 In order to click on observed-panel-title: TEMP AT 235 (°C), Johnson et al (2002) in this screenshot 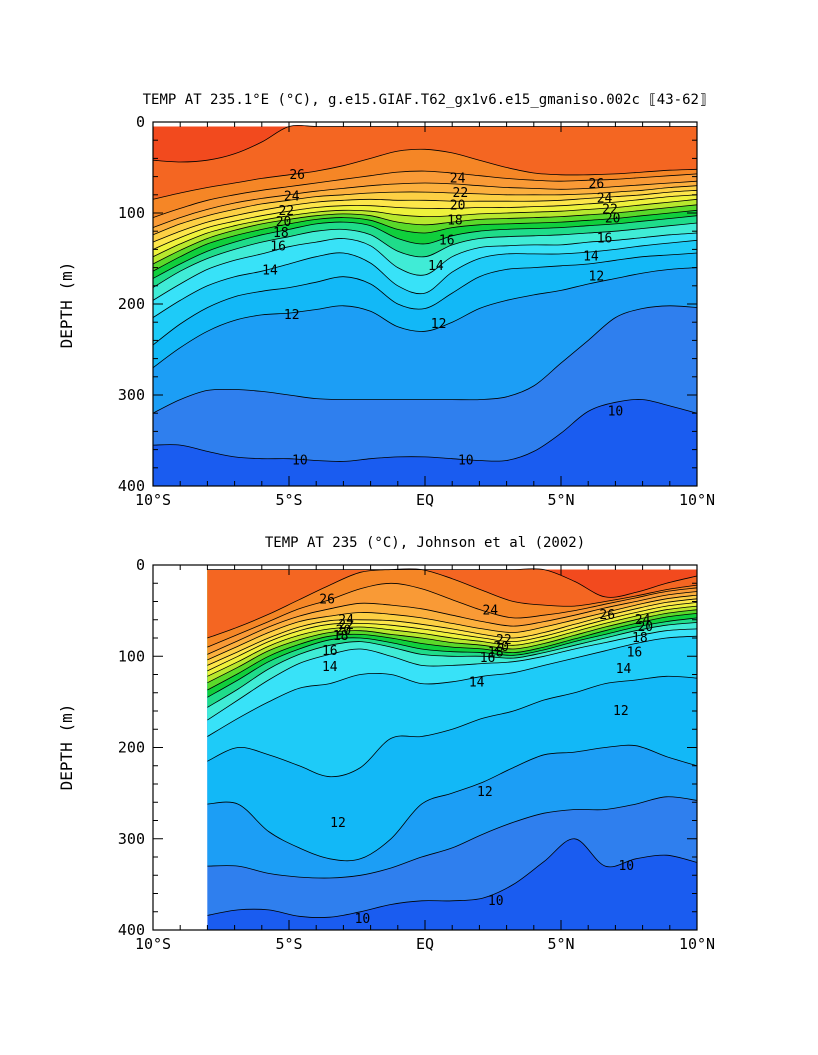, I will do `click(425, 543)`.